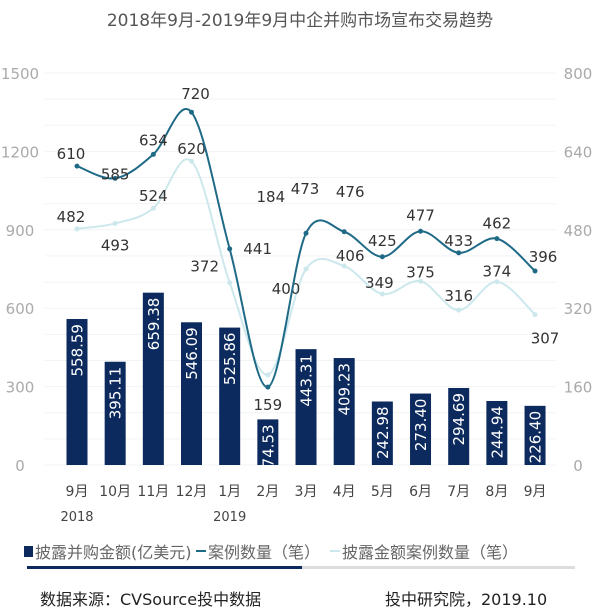 The width and height of the screenshot is (600, 616). I want to click on publisher: 投中研究院，2019.10, so click(466, 599).